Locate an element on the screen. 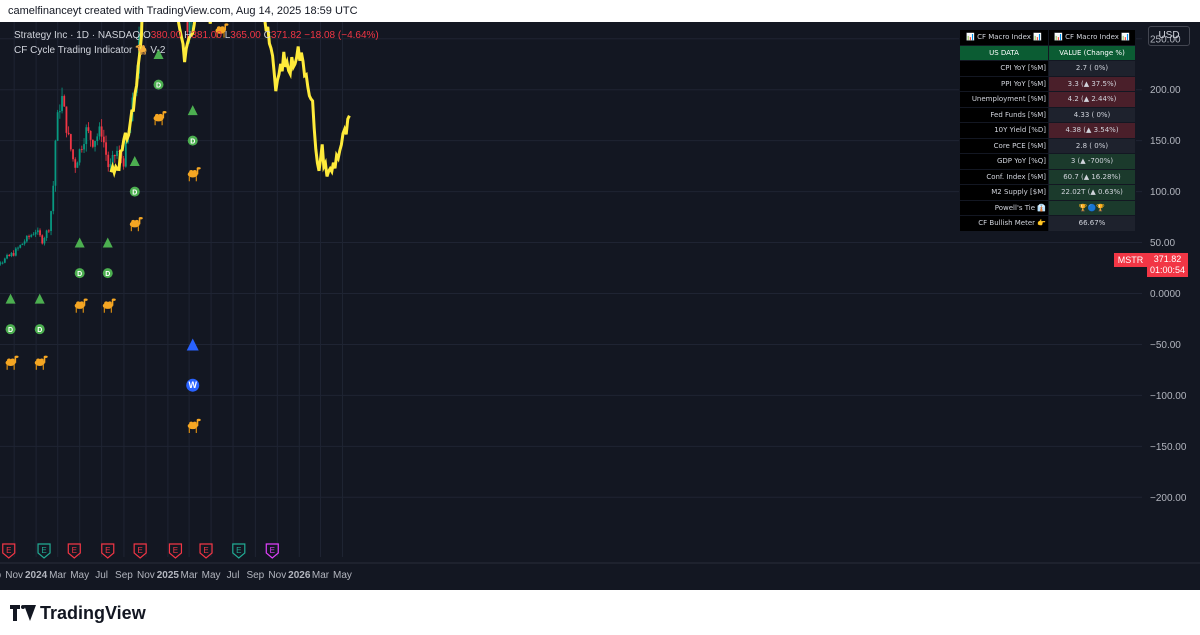 The height and width of the screenshot is (635, 1200). legend-symbol: Strategy Inc · 1D · NASDAQ is located at coordinates (77, 35).